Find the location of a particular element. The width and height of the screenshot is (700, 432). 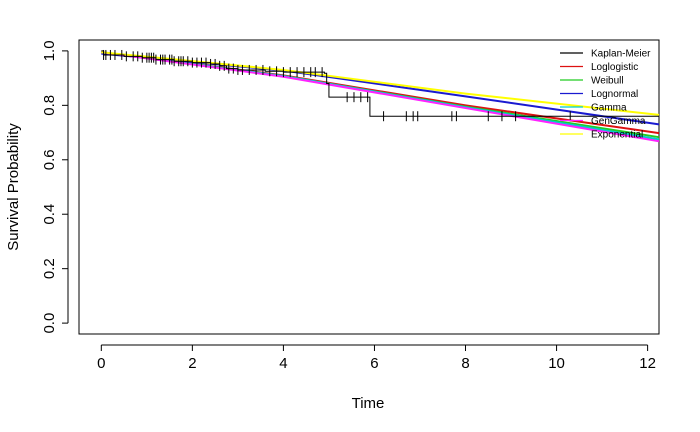

legend-label: Weibull is located at coordinates (607, 81).